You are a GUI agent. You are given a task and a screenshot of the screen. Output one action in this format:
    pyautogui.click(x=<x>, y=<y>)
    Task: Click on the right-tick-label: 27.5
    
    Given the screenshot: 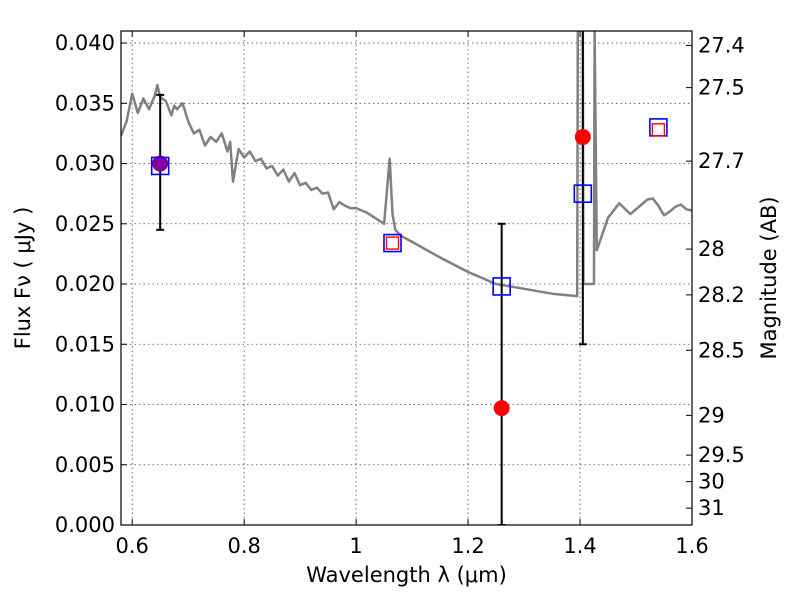 What is the action you would take?
    pyautogui.click(x=721, y=88)
    